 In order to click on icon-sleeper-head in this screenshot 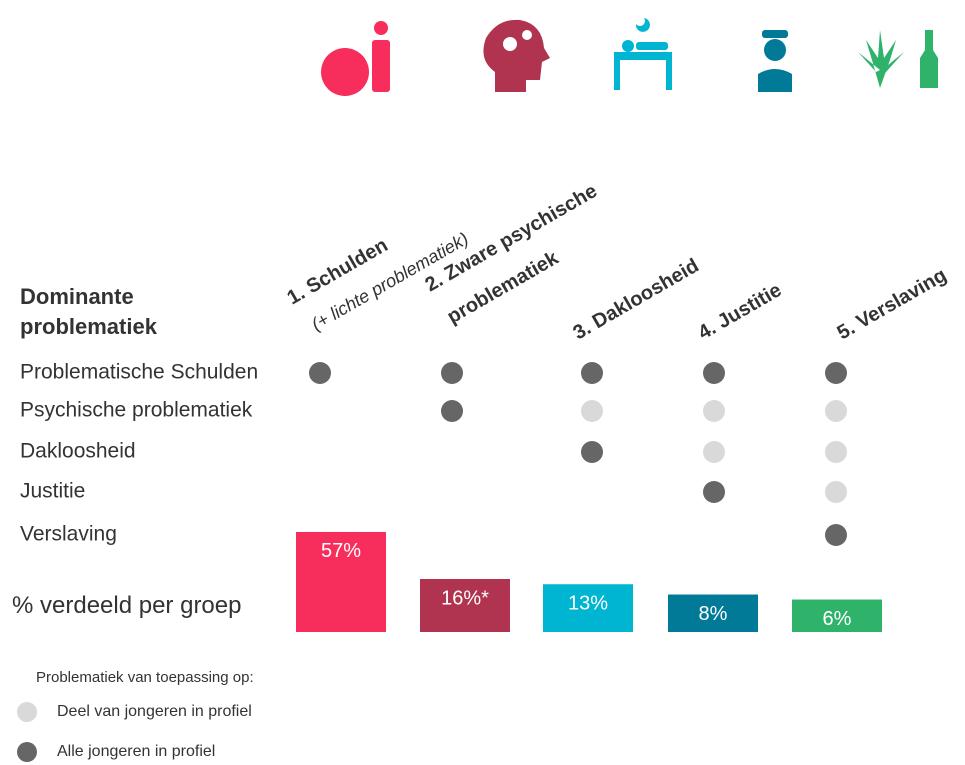, I will do `click(628, 46)`.